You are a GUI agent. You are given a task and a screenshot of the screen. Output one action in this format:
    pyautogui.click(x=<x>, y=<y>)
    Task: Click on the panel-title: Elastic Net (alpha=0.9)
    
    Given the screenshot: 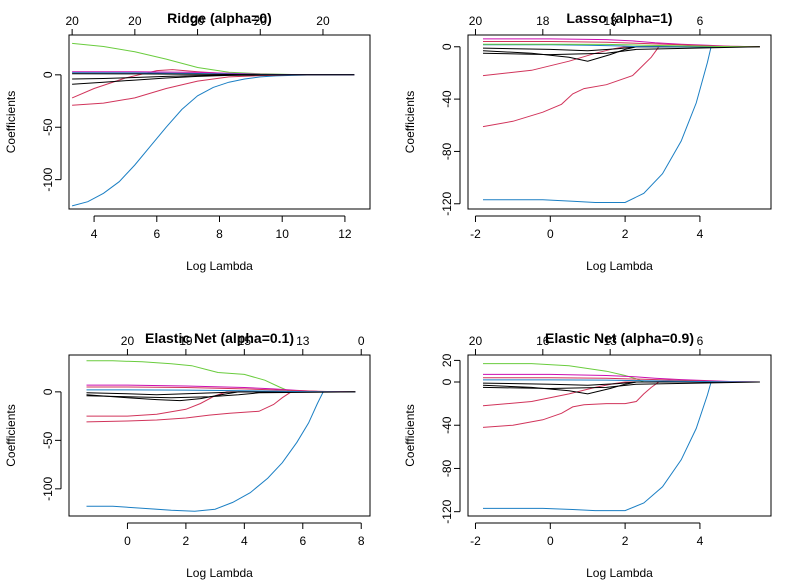 What is the action you would take?
    pyautogui.click(x=619, y=338)
    